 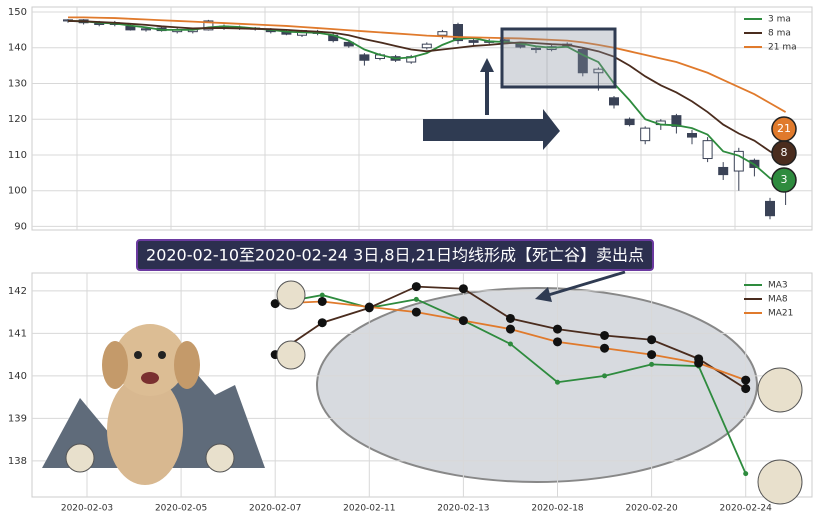 I want to click on x-tick-label: 2020-02-20, so click(x=651, y=509).